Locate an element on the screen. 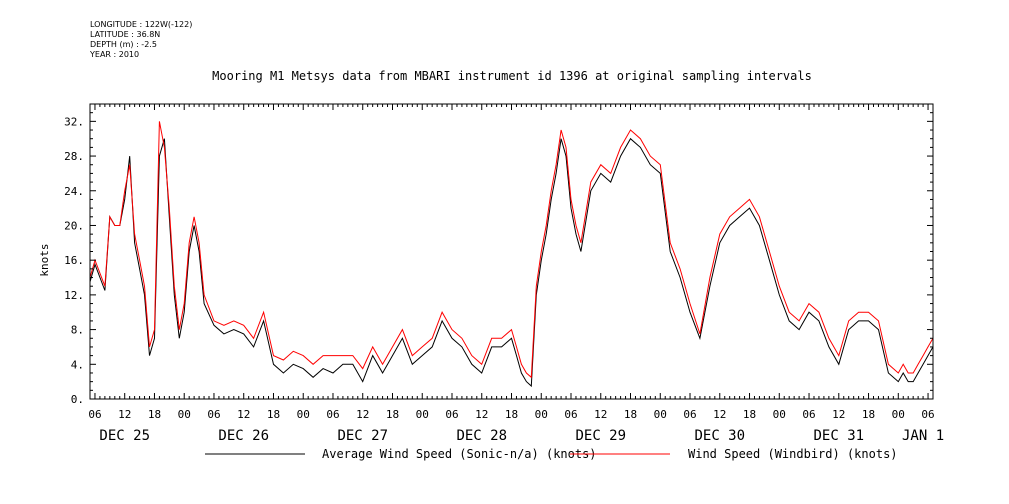 The image size is (1009, 504). y-tick-label: 16. is located at coordinates (74, 260).